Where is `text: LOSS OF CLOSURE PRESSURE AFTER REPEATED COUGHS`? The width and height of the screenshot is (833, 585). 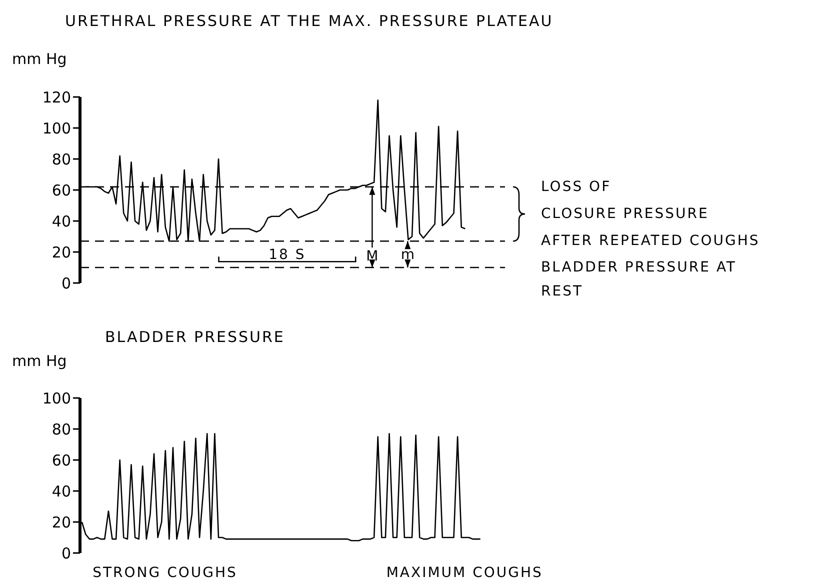
text: LOSS OF CLOSURE PRESSURE AFTER REPEATED COUGHS is located at coordinates (650, 213).